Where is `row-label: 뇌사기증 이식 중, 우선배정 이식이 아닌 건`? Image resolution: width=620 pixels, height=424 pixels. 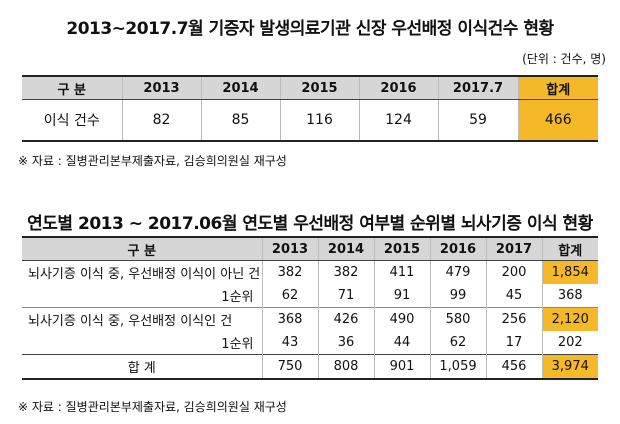
row-label: 뇌사기증 이식 중, 우선배정 이식이 아닌 건 is located at coordinates (144, 274).